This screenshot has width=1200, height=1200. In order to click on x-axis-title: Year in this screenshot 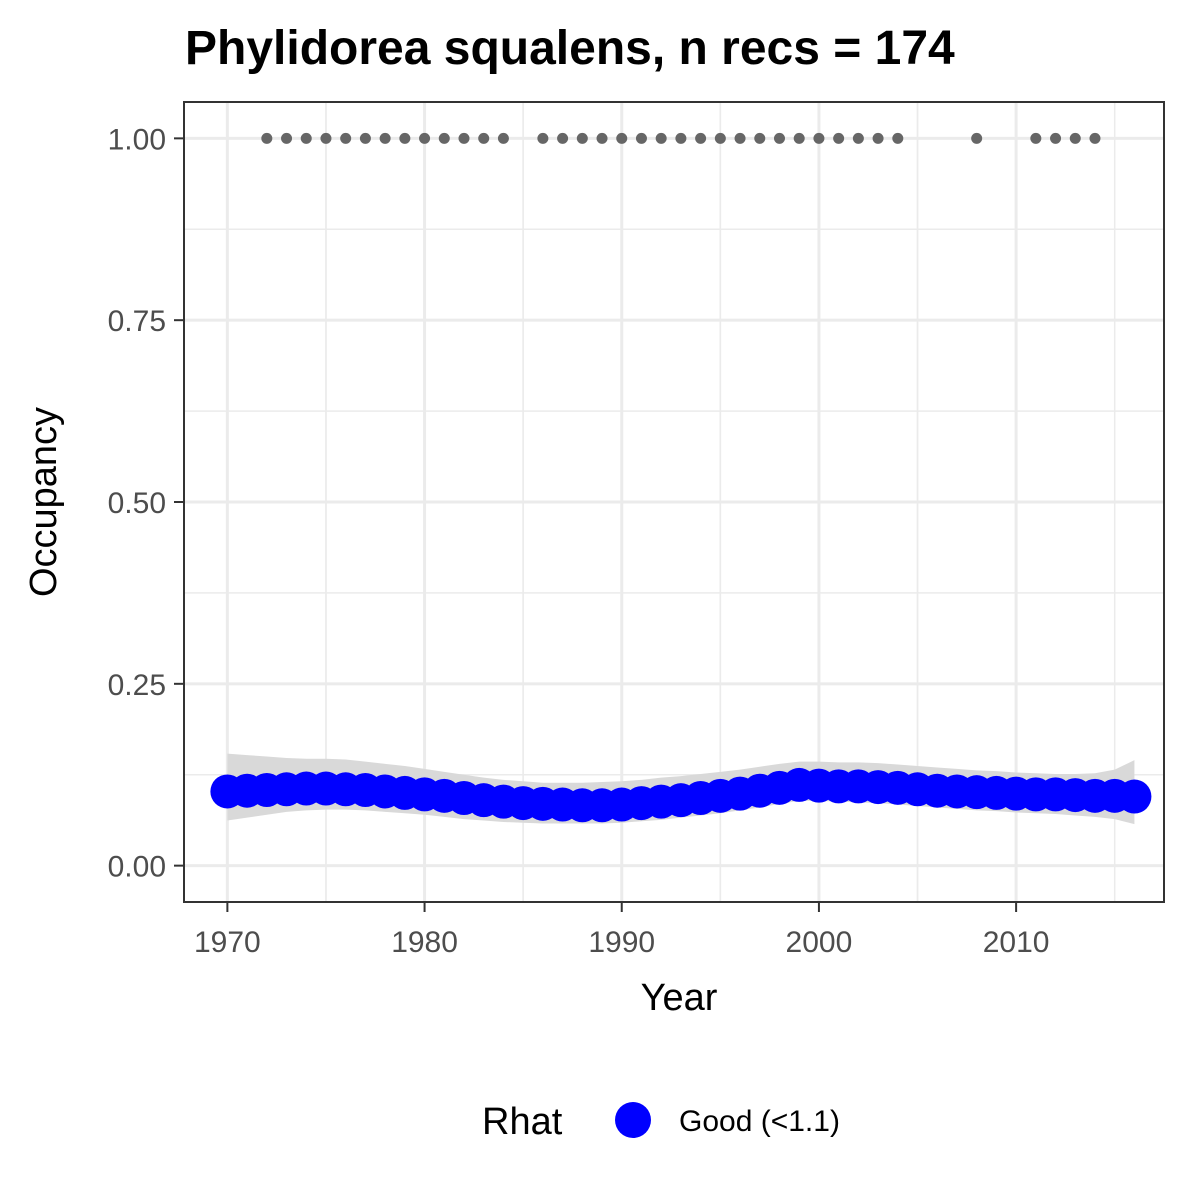, I will do `click(679, 998)`.